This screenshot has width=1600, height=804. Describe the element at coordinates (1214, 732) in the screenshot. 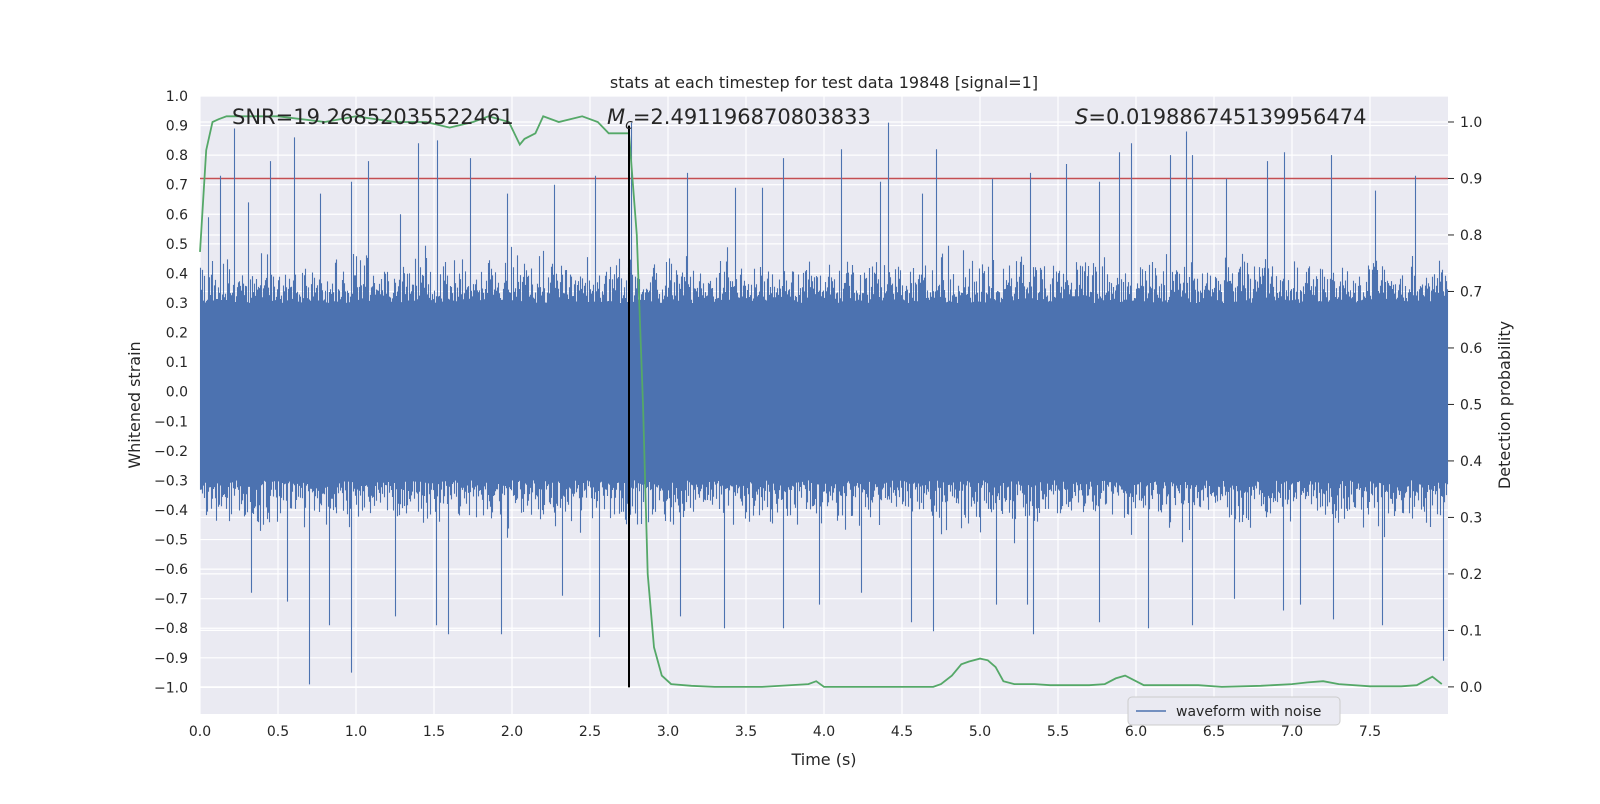

I see `x-tick-label: 6.5` at that location.